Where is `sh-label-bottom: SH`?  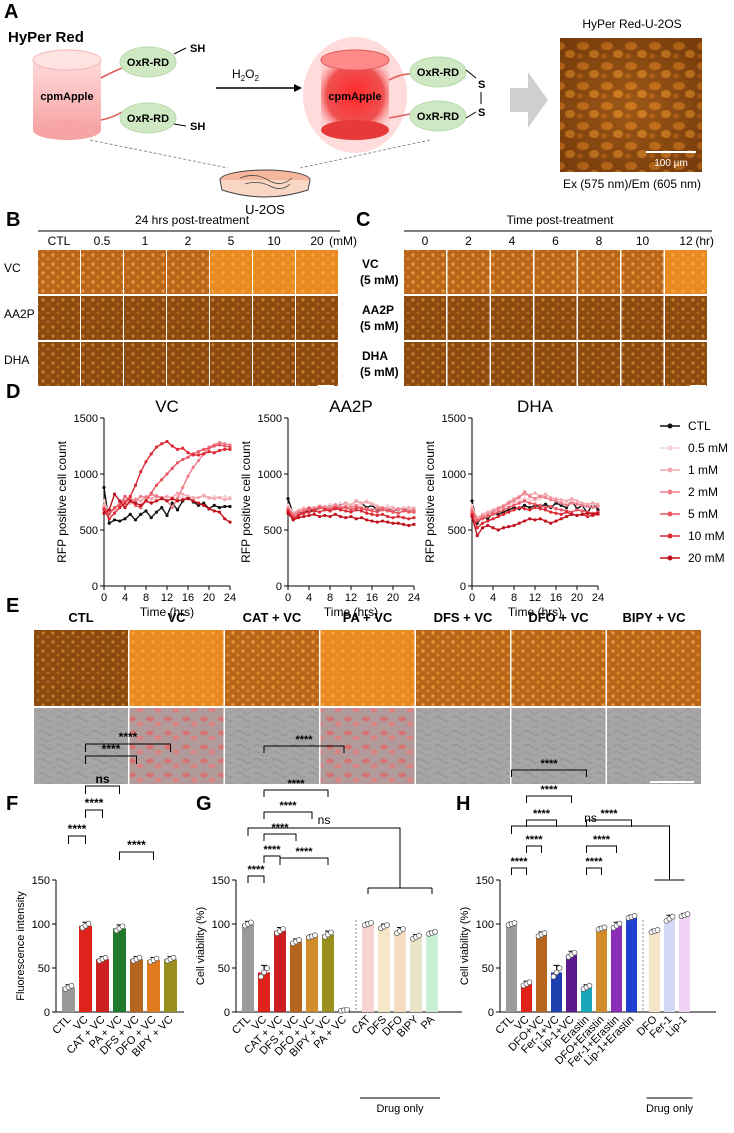
sh-label-bottom: SH is located at coordinates (197, 127).